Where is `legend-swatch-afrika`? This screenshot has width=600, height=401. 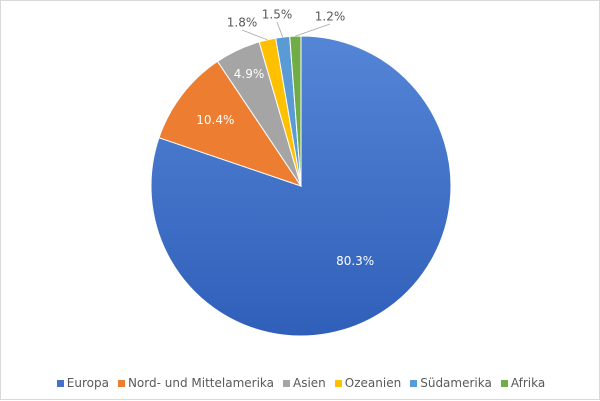 legend-swatch-afrika is located at coordinates (504, 383).